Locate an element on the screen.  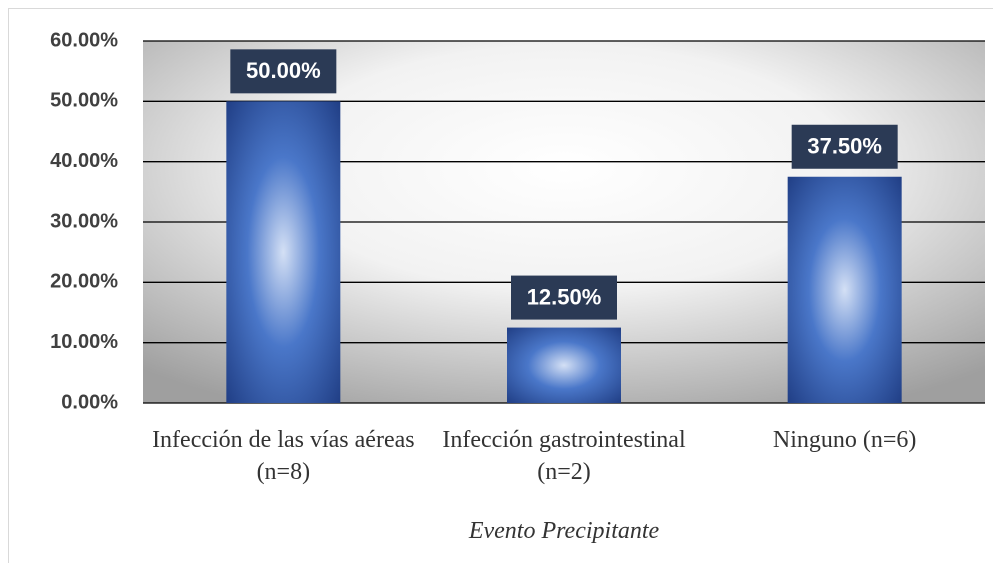
y-tick-label: 40.00% is located at coordinates (84, 161).